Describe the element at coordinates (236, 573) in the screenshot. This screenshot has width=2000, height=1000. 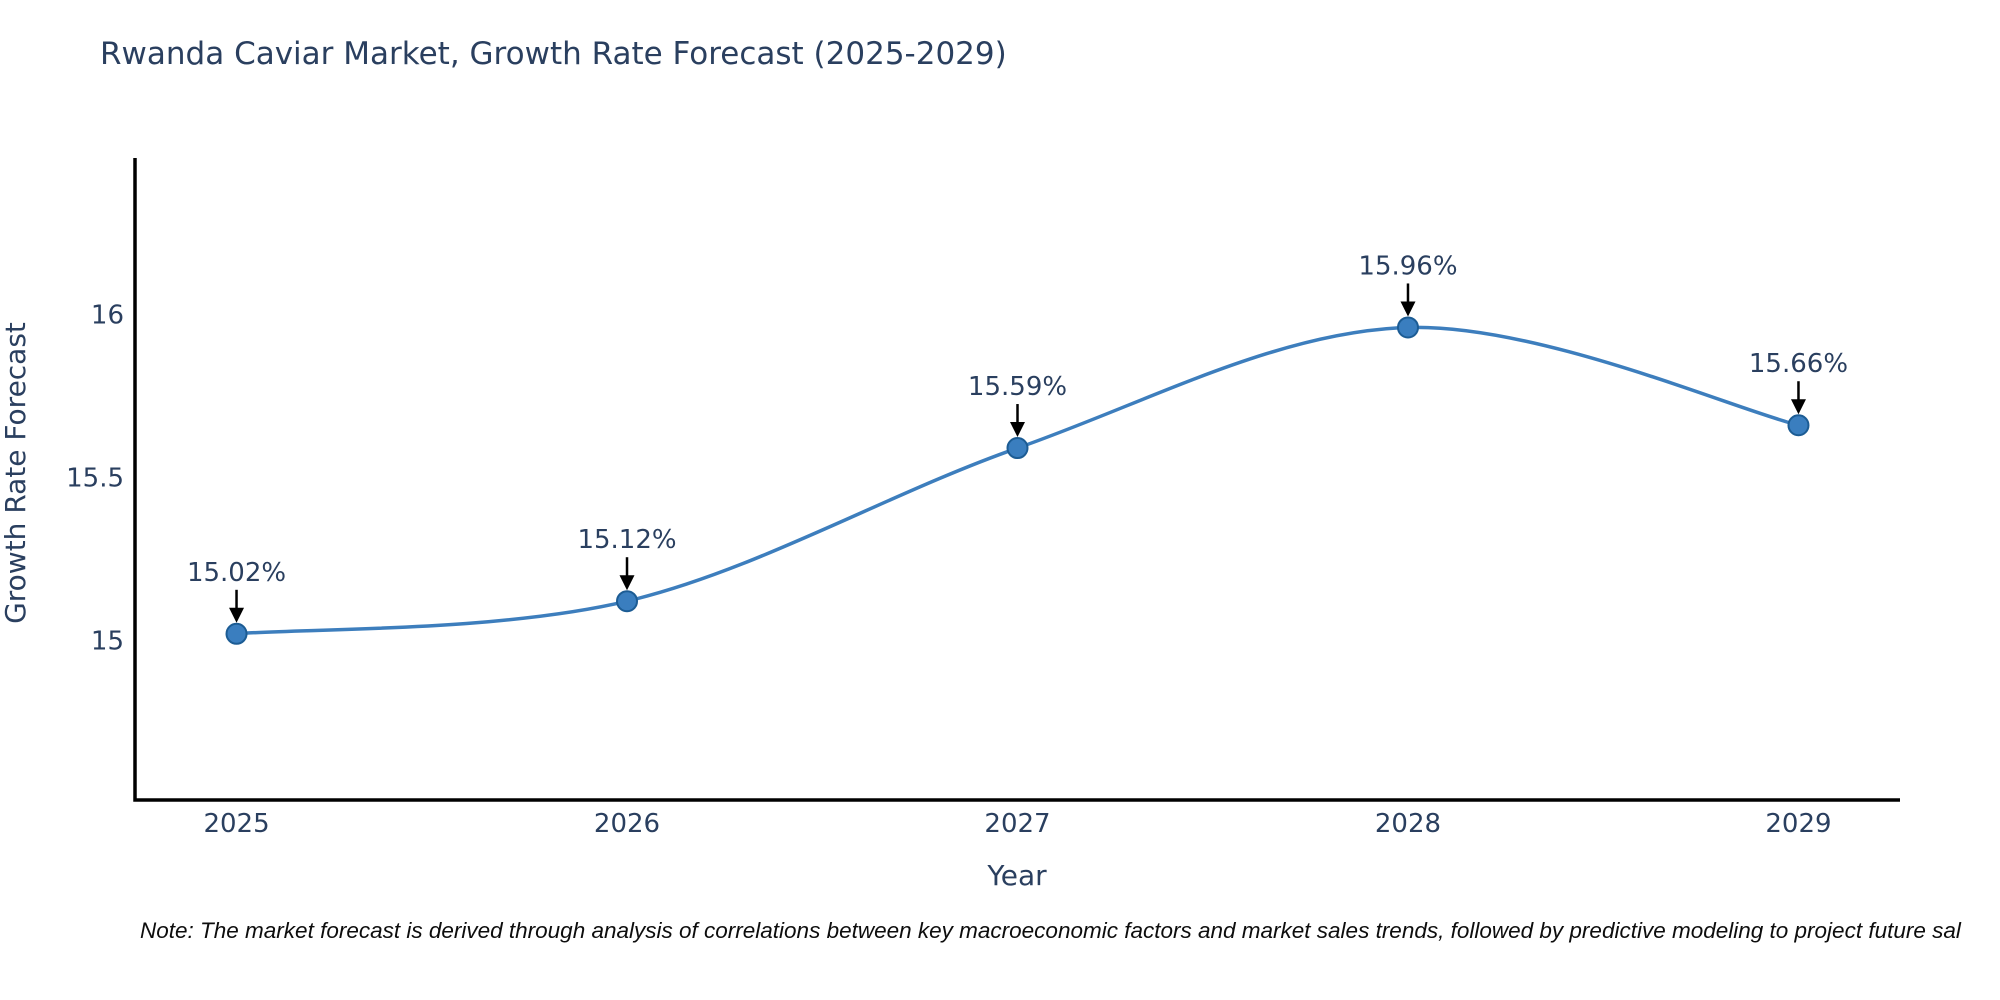
I see `point-value-label: 15.02%` at that location.